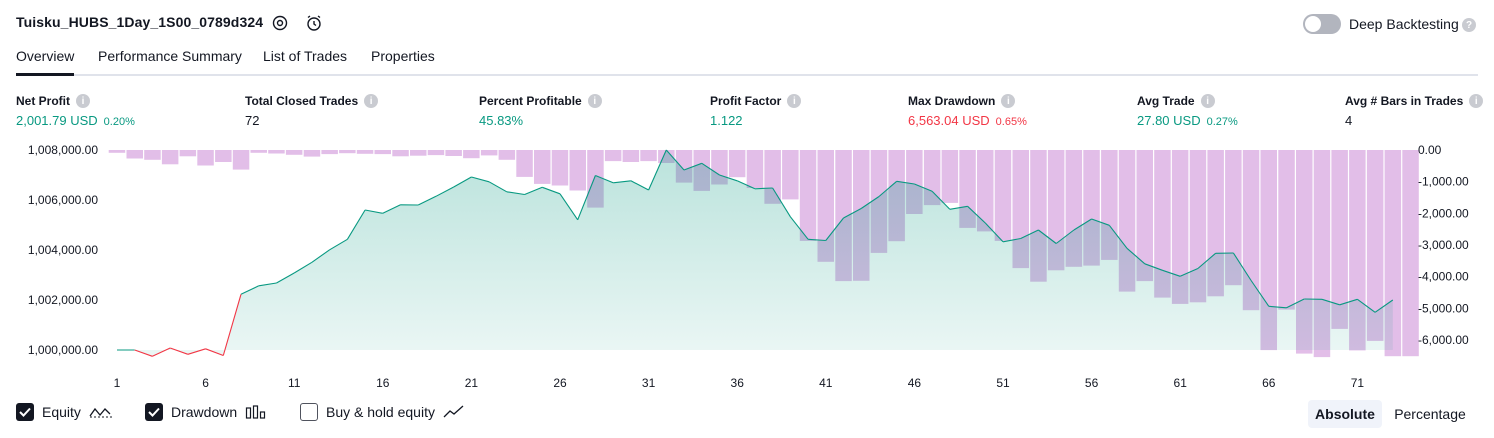  What do you see at coordinates (1176, 101) in the screenshot?
I see `metric-avg-trade-label: Avg Trade i` at bounding box center [1176, 101].